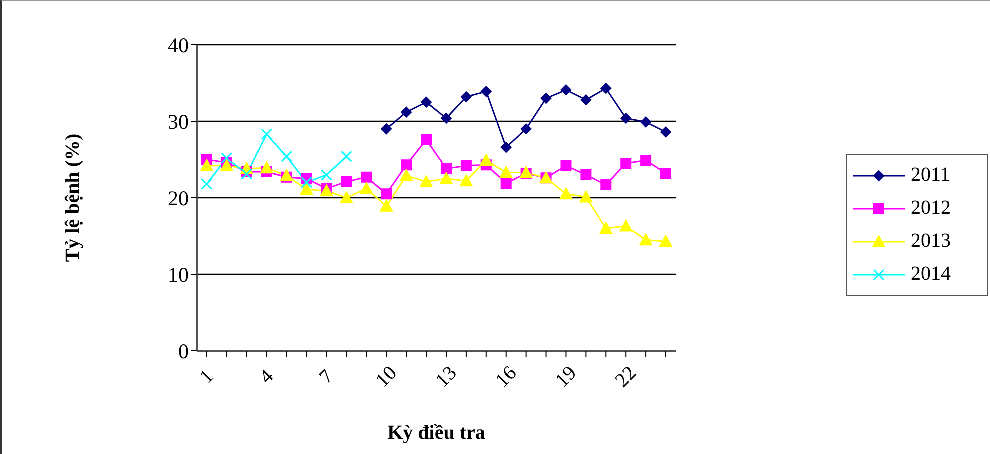 This screenshot has width=990, height=454. Describe the element at coordinates (931, 208) in the screenshot. I see `legend-label: 2012` at that location.